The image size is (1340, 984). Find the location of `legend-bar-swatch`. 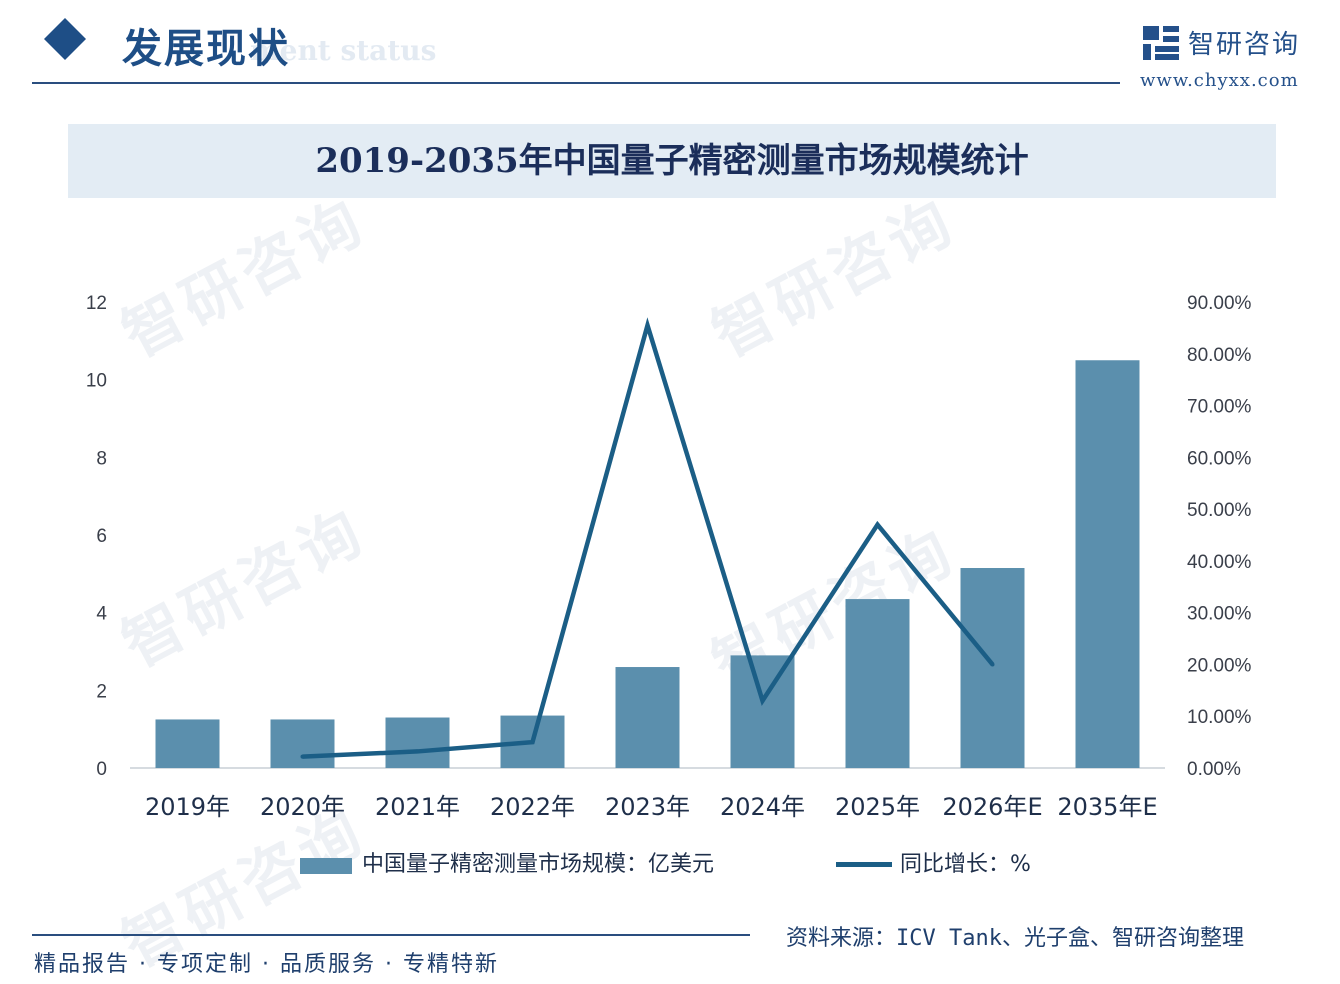

legend-bar-swatch is located at coordinates (326, 866).